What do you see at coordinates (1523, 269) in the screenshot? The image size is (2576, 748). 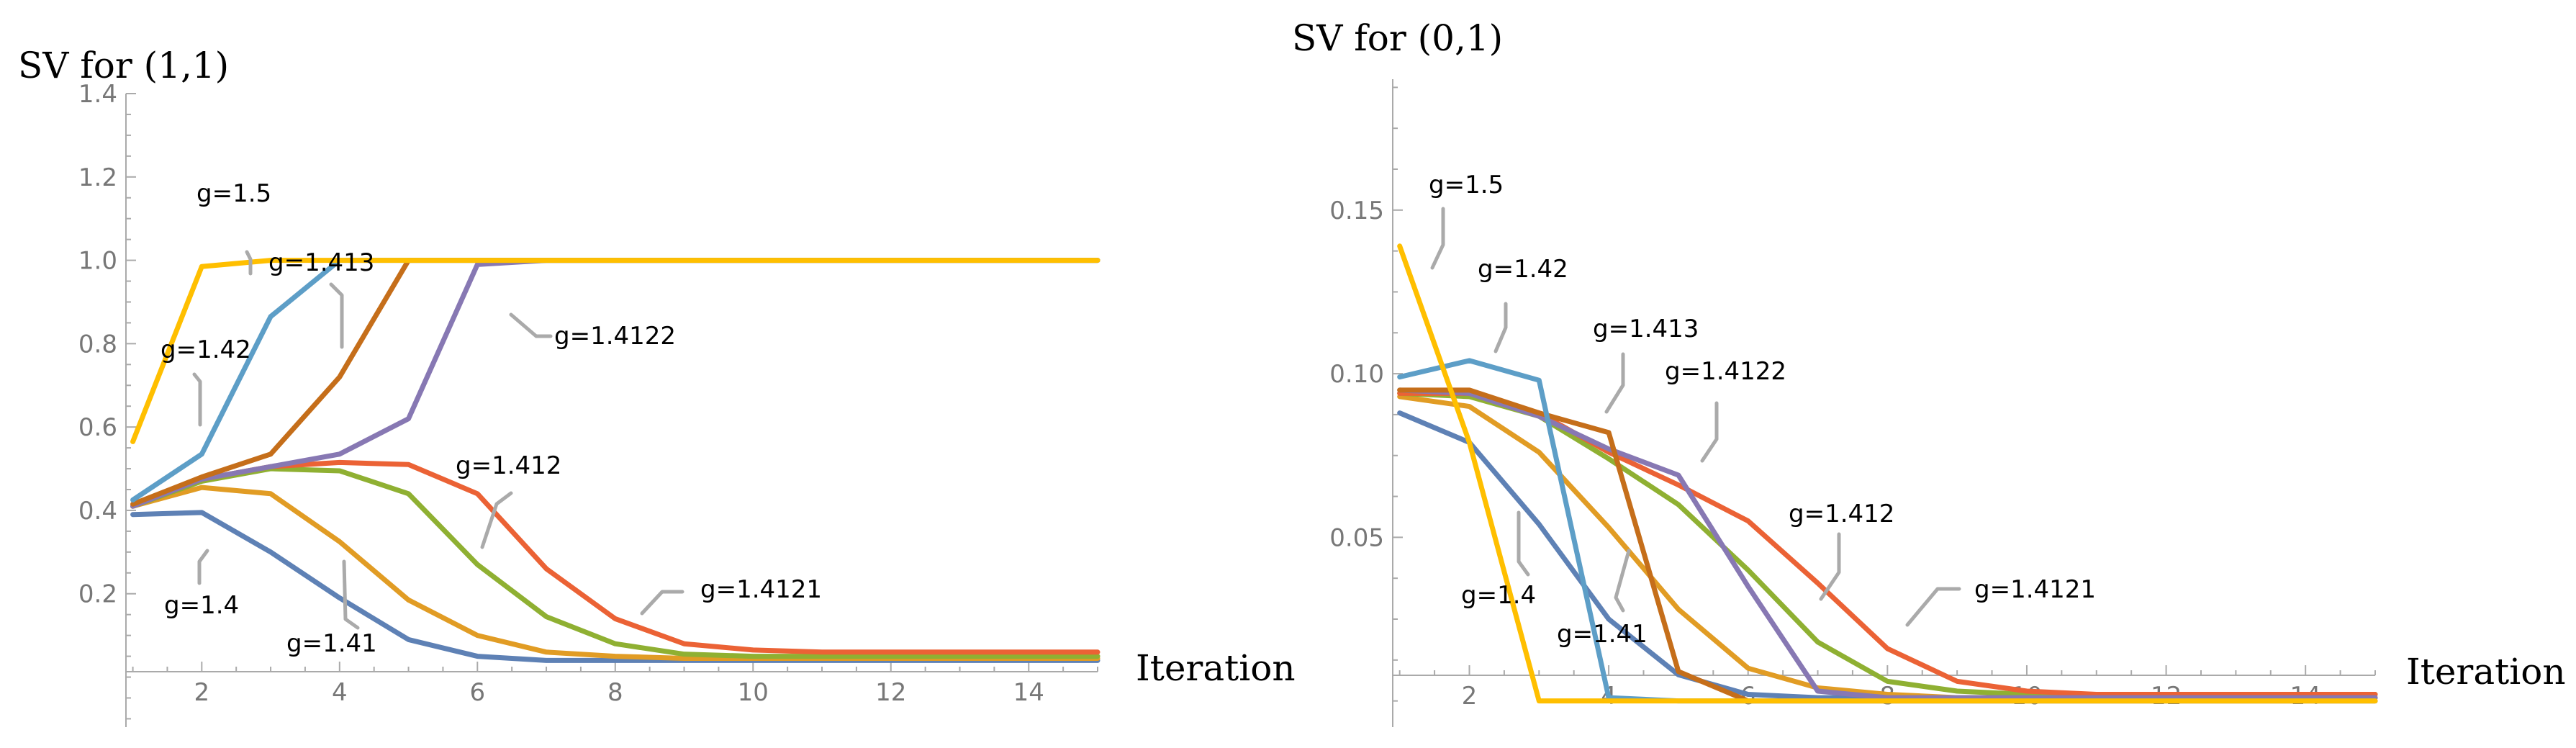 I see `right-label-g1.42: g=1.42` at bounding box center [1523, 269].